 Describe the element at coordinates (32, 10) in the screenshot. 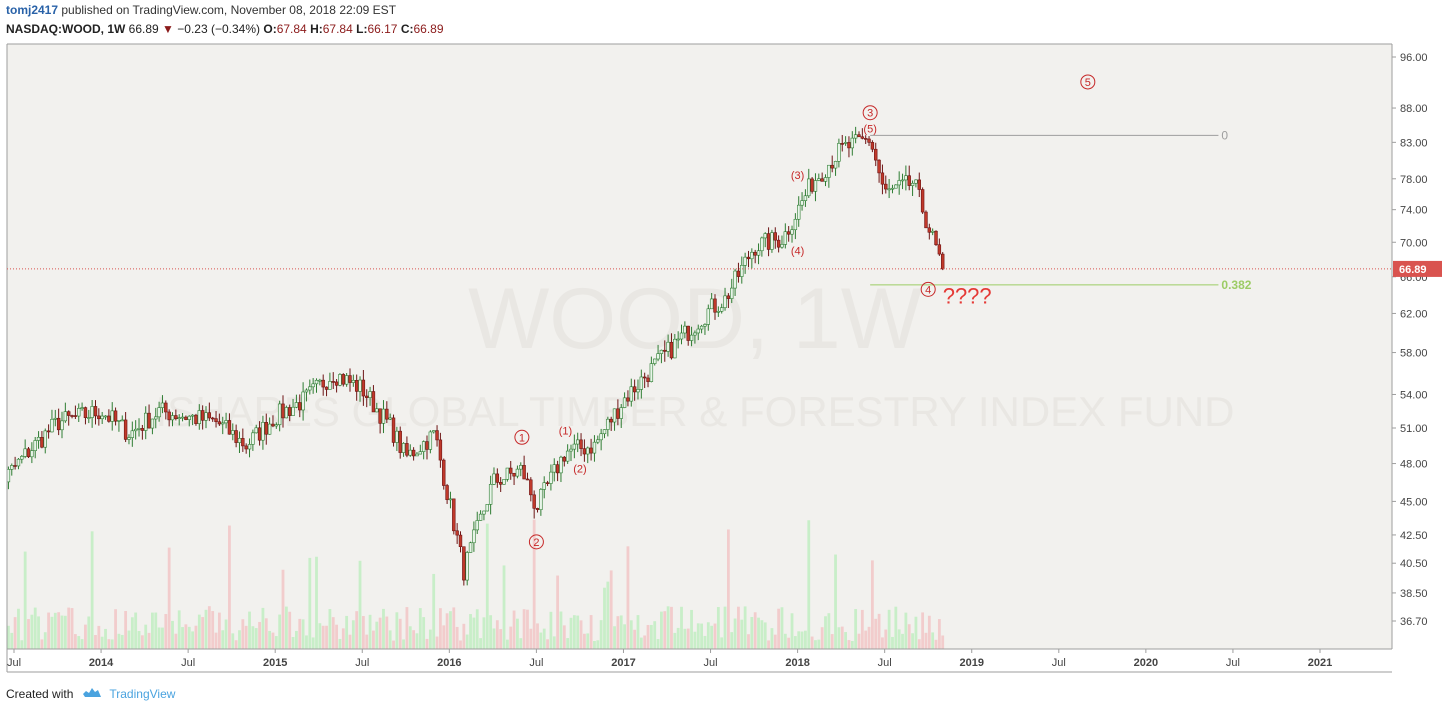

I see `author-link: tomj2417` at that location.